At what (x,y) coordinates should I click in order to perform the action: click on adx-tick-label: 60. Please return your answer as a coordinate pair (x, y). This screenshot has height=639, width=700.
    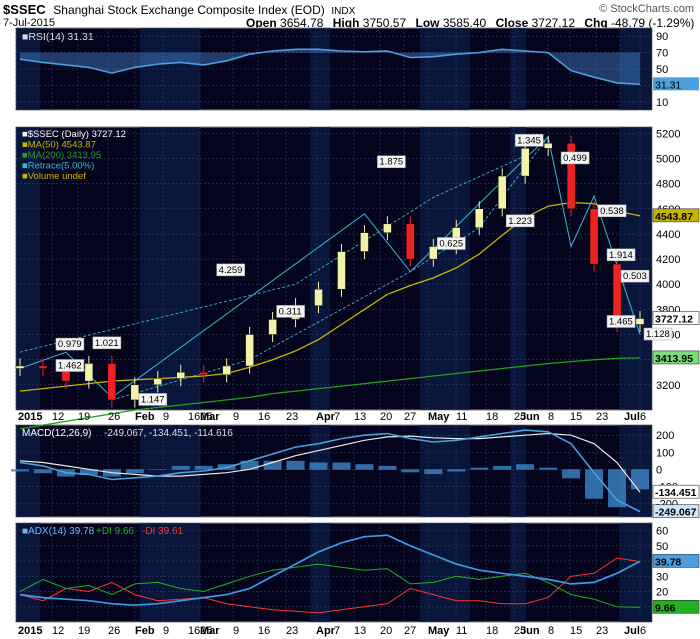
    Looking at the image, I should click on (662, 532).